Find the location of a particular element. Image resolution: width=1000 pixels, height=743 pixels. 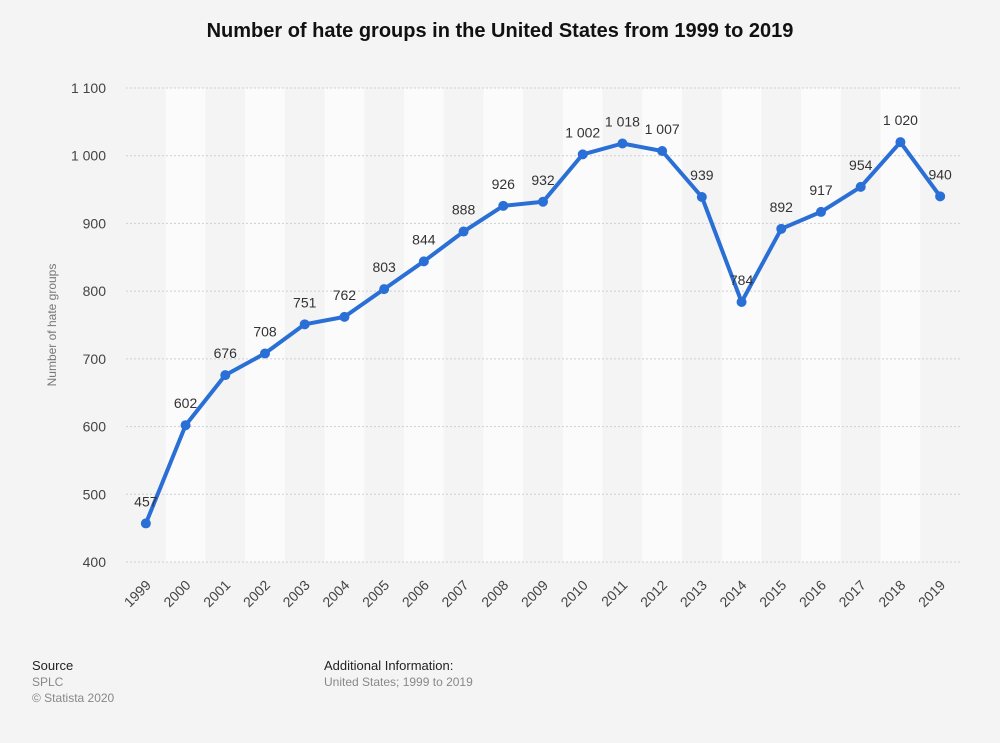

data-label-2011: 1 018 is located at coordinates (622, 122).